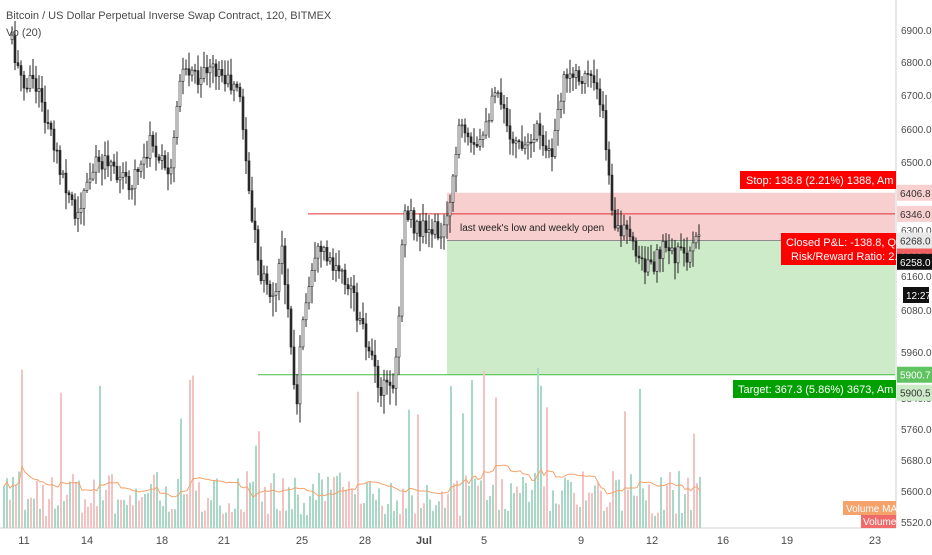 This screenshot has width=932, height=555. I want to click on axis-entry-price, so click(914, 240).